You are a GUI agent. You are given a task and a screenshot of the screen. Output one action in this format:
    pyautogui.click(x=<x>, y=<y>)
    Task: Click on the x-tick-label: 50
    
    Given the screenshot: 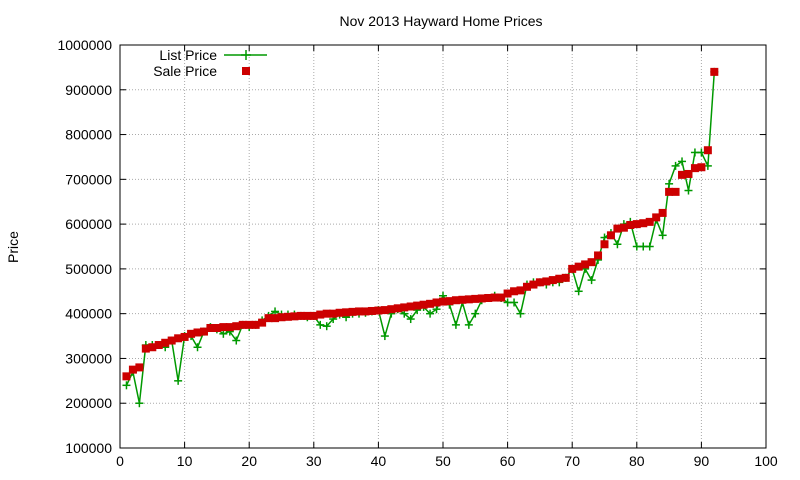 What is the action you would take?
    pyautogui.click(x=443, y=461)
    